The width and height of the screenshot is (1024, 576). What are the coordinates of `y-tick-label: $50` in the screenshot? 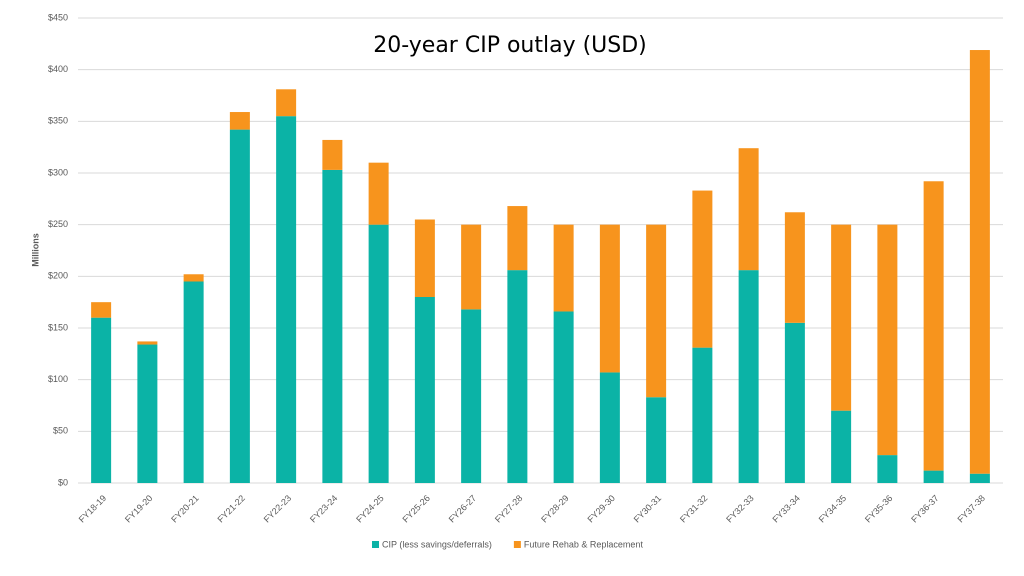 It's located at (60, 431).